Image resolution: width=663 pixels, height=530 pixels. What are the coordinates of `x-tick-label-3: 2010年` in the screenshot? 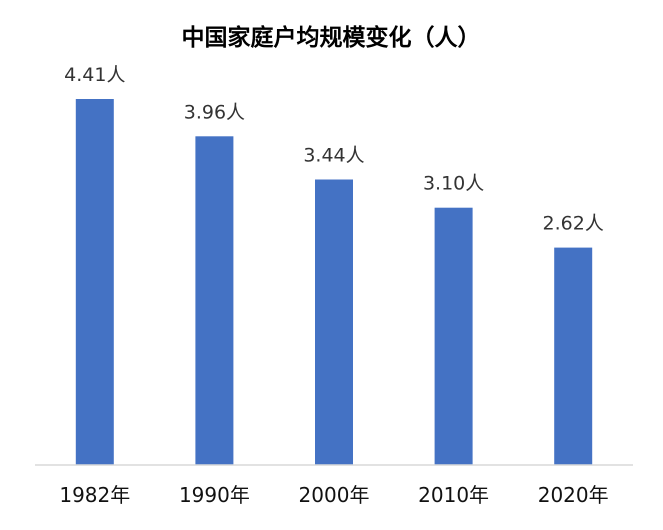 It's located at (453, 495).